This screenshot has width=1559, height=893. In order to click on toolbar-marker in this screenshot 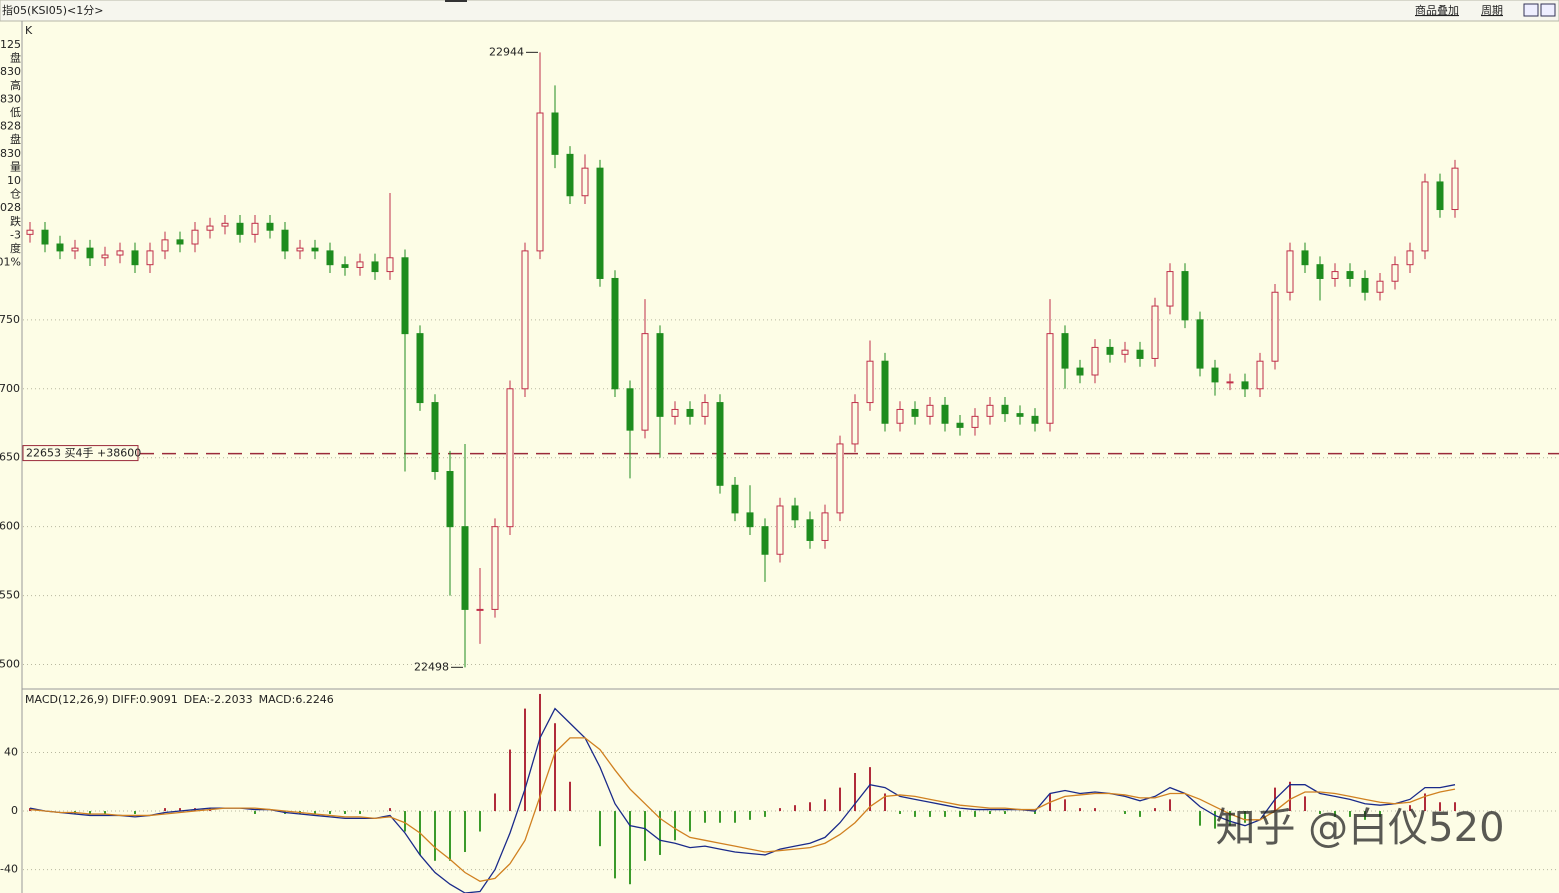, I will do `click(456, 1)`.